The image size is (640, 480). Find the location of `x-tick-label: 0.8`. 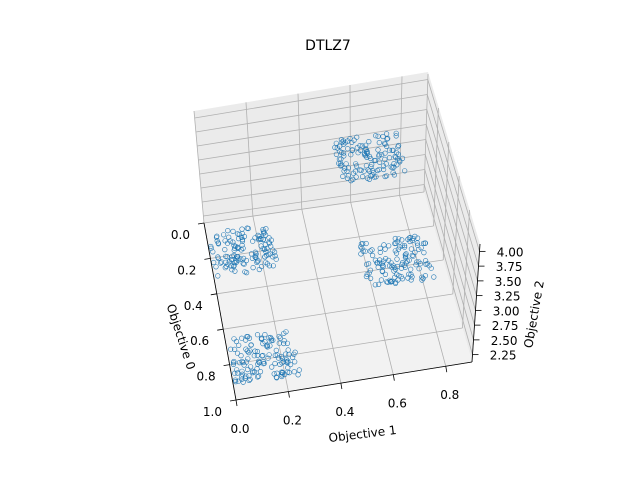

x-tick-label: 0.8 is located at coordinates (206, 377).